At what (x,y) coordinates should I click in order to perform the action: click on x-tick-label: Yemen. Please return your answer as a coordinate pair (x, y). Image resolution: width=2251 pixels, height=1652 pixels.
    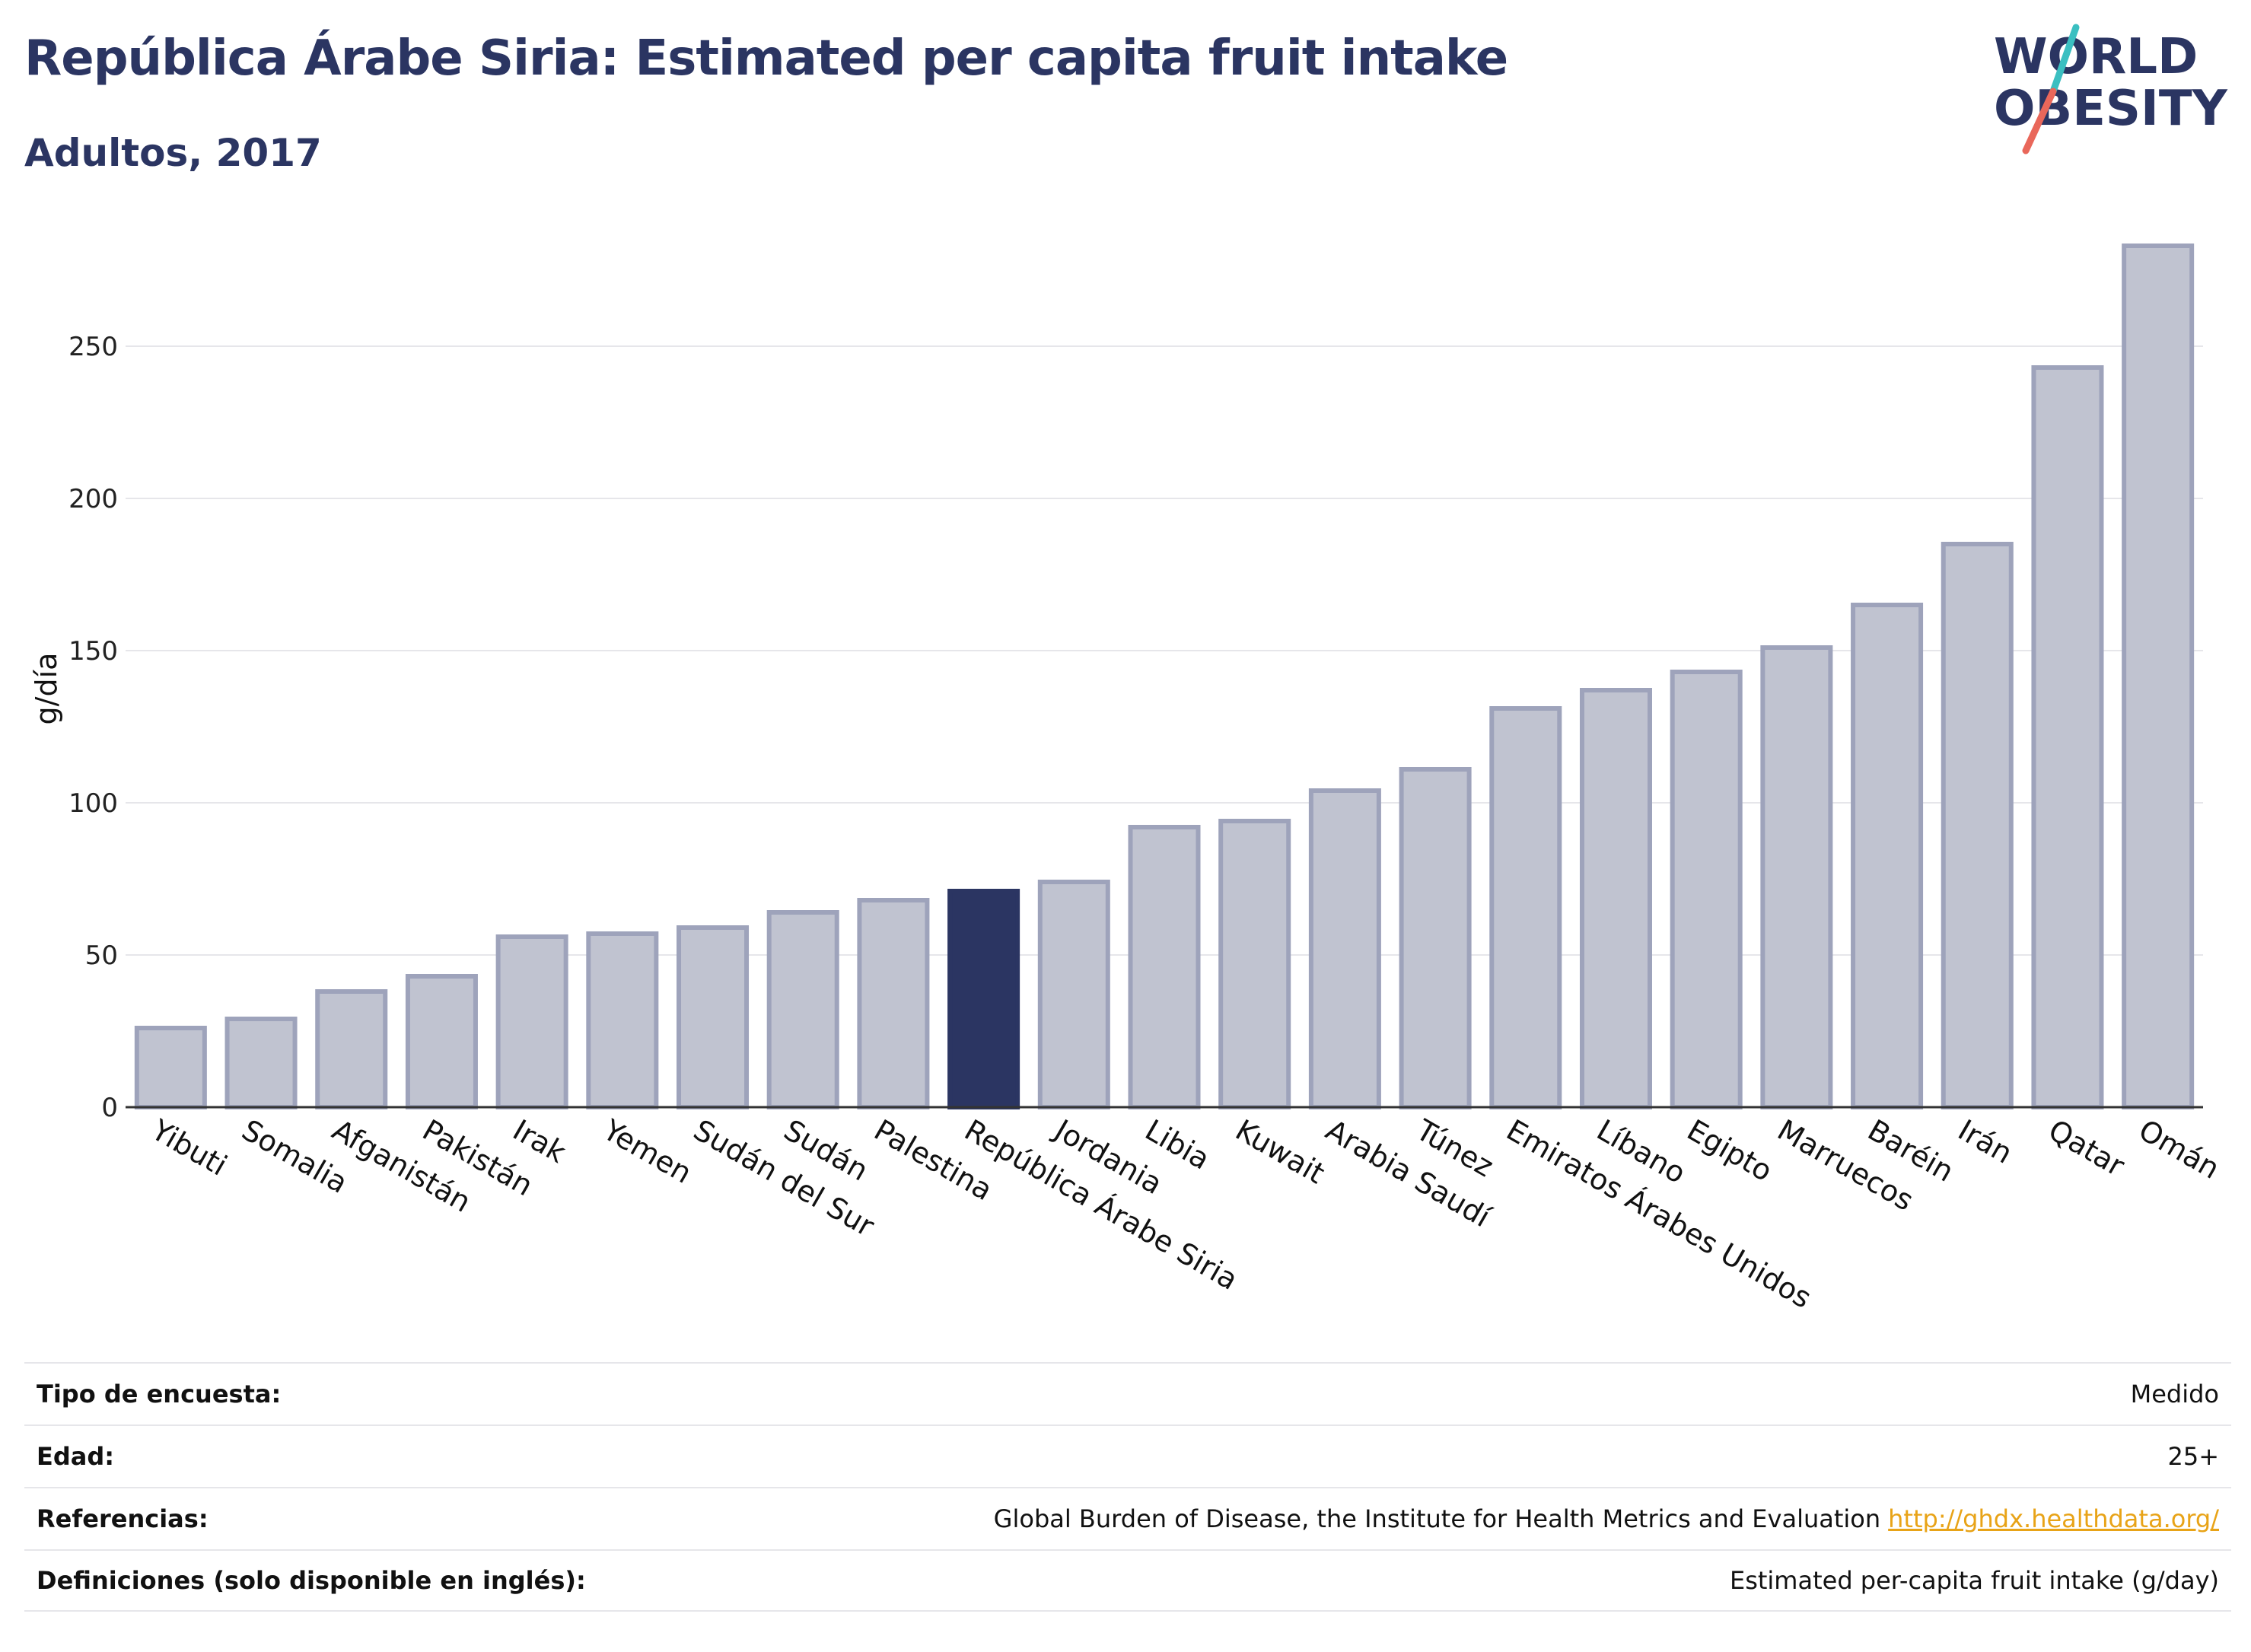
    Looking at the image, I should click on (647, 1151).